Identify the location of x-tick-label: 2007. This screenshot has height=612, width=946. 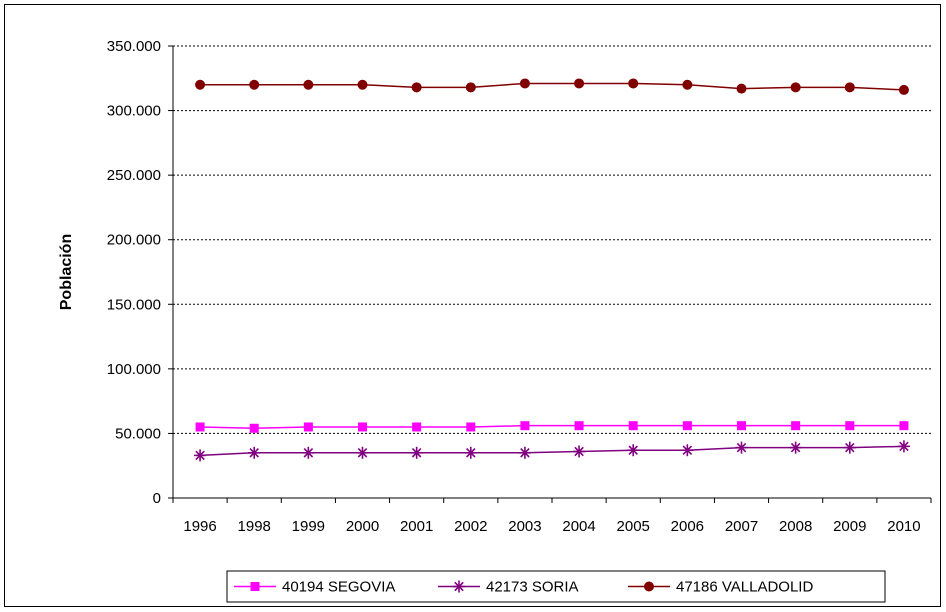
(741, 526).